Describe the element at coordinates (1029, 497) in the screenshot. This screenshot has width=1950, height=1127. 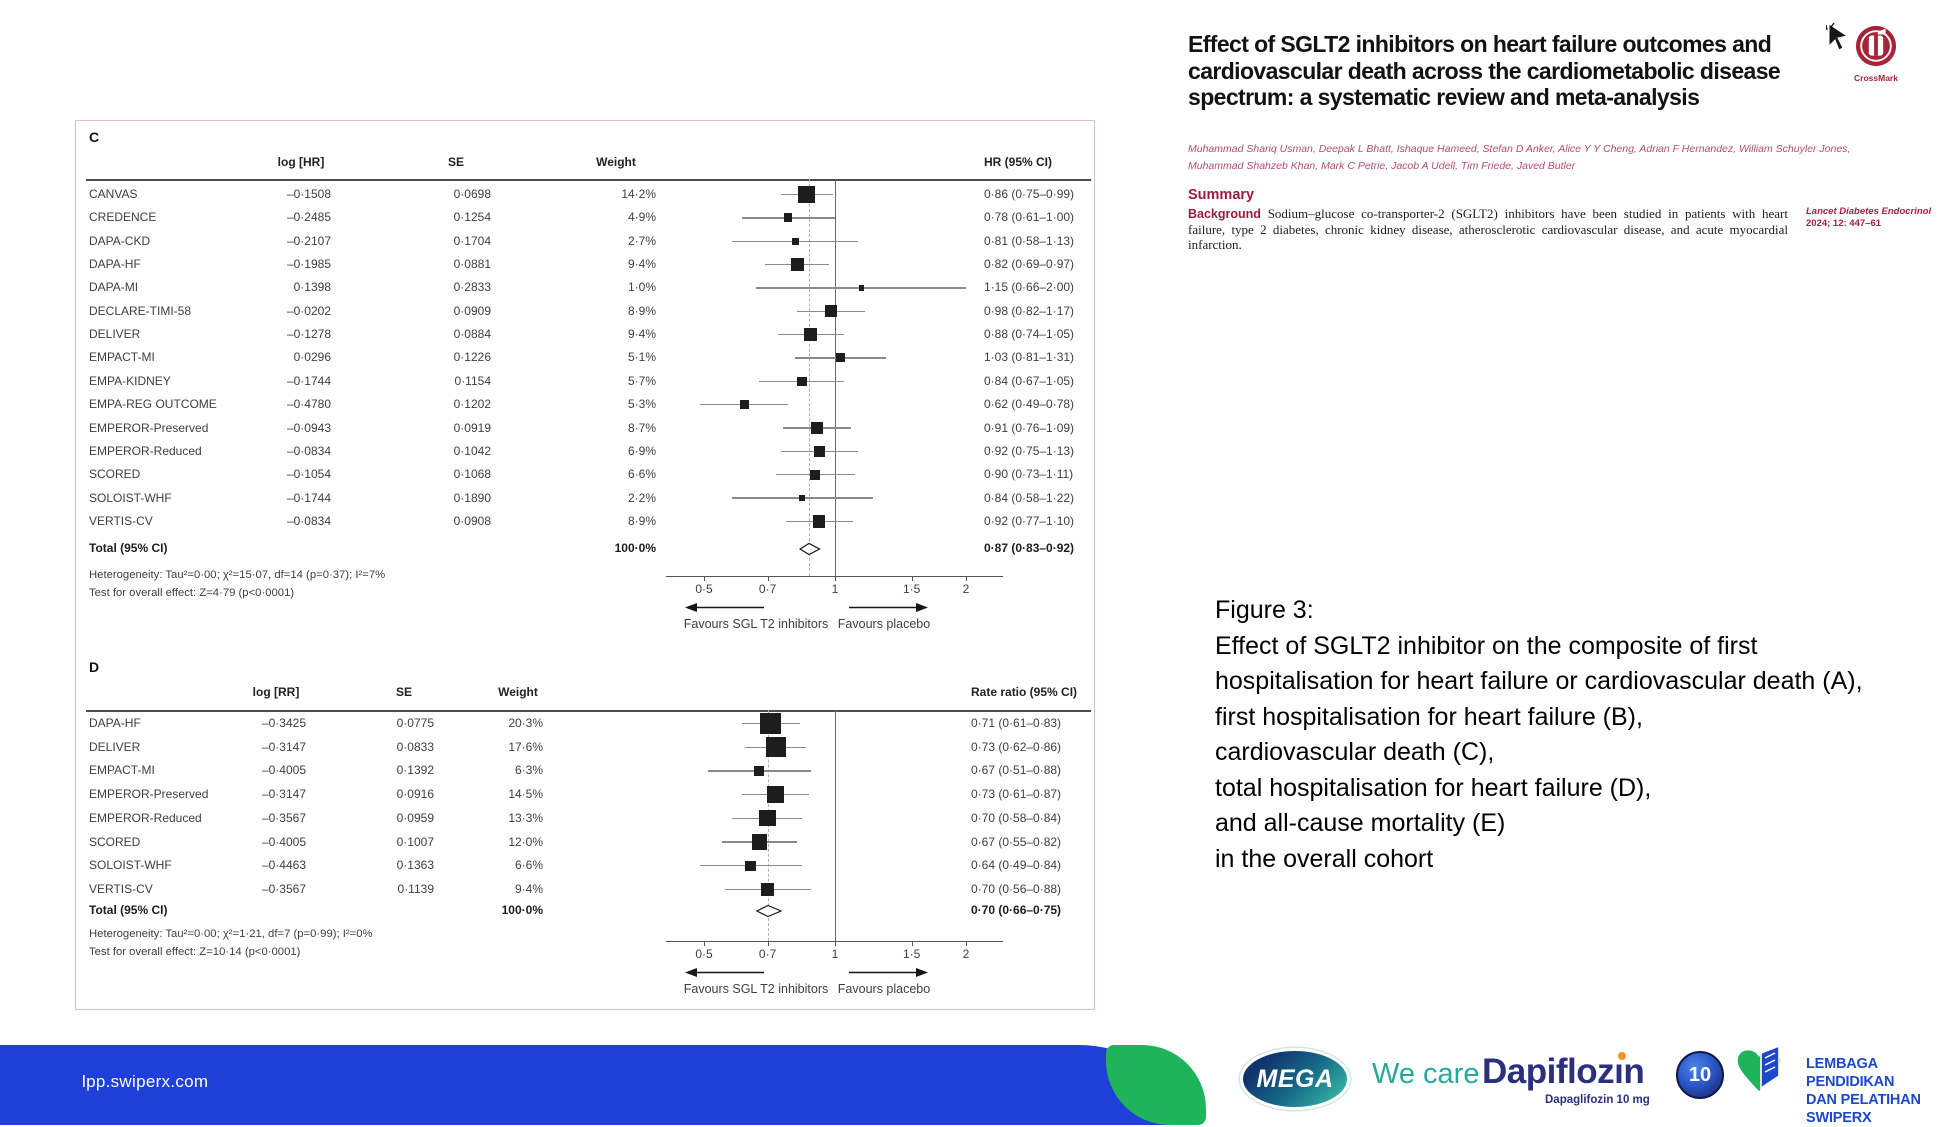
I see `estimate-value: 0·84 (0·58–1·22)` at that location.